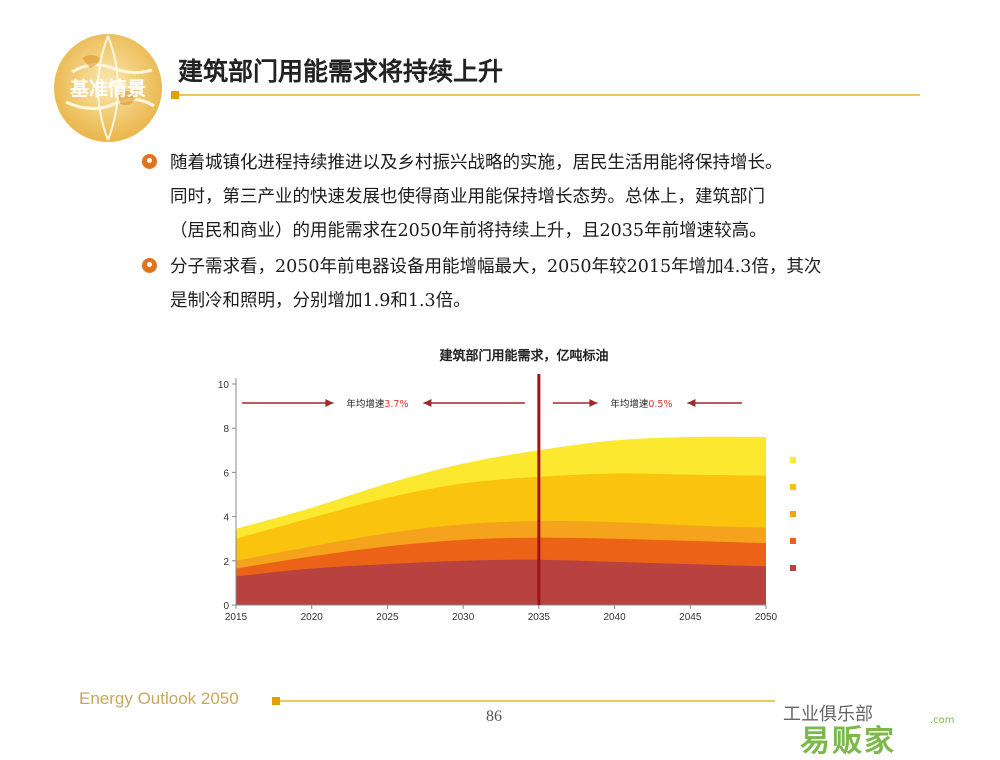 Image resolution: width=1000 pixels, height=760 pixels. Describe the element at coordinates (226, 473) in the screenshot. I see `y-tick-label: 6` at that location.